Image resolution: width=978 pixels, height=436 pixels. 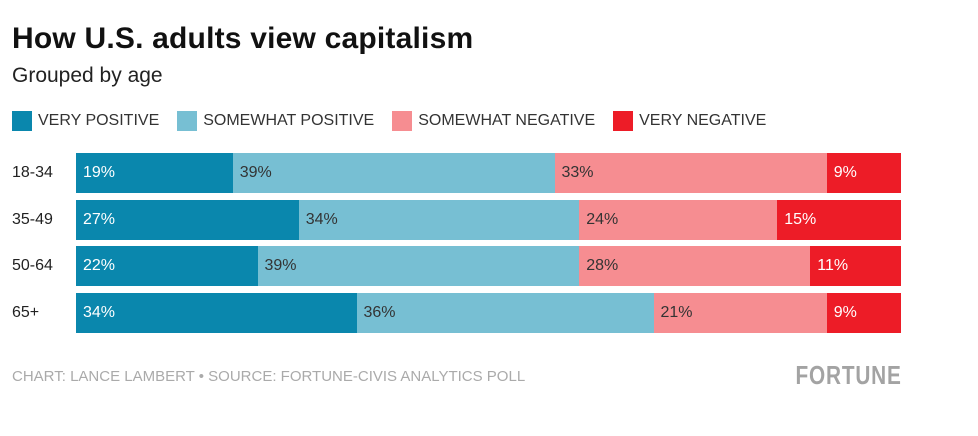 I want to click on data-label: 21%, so click(x=676, y=312).